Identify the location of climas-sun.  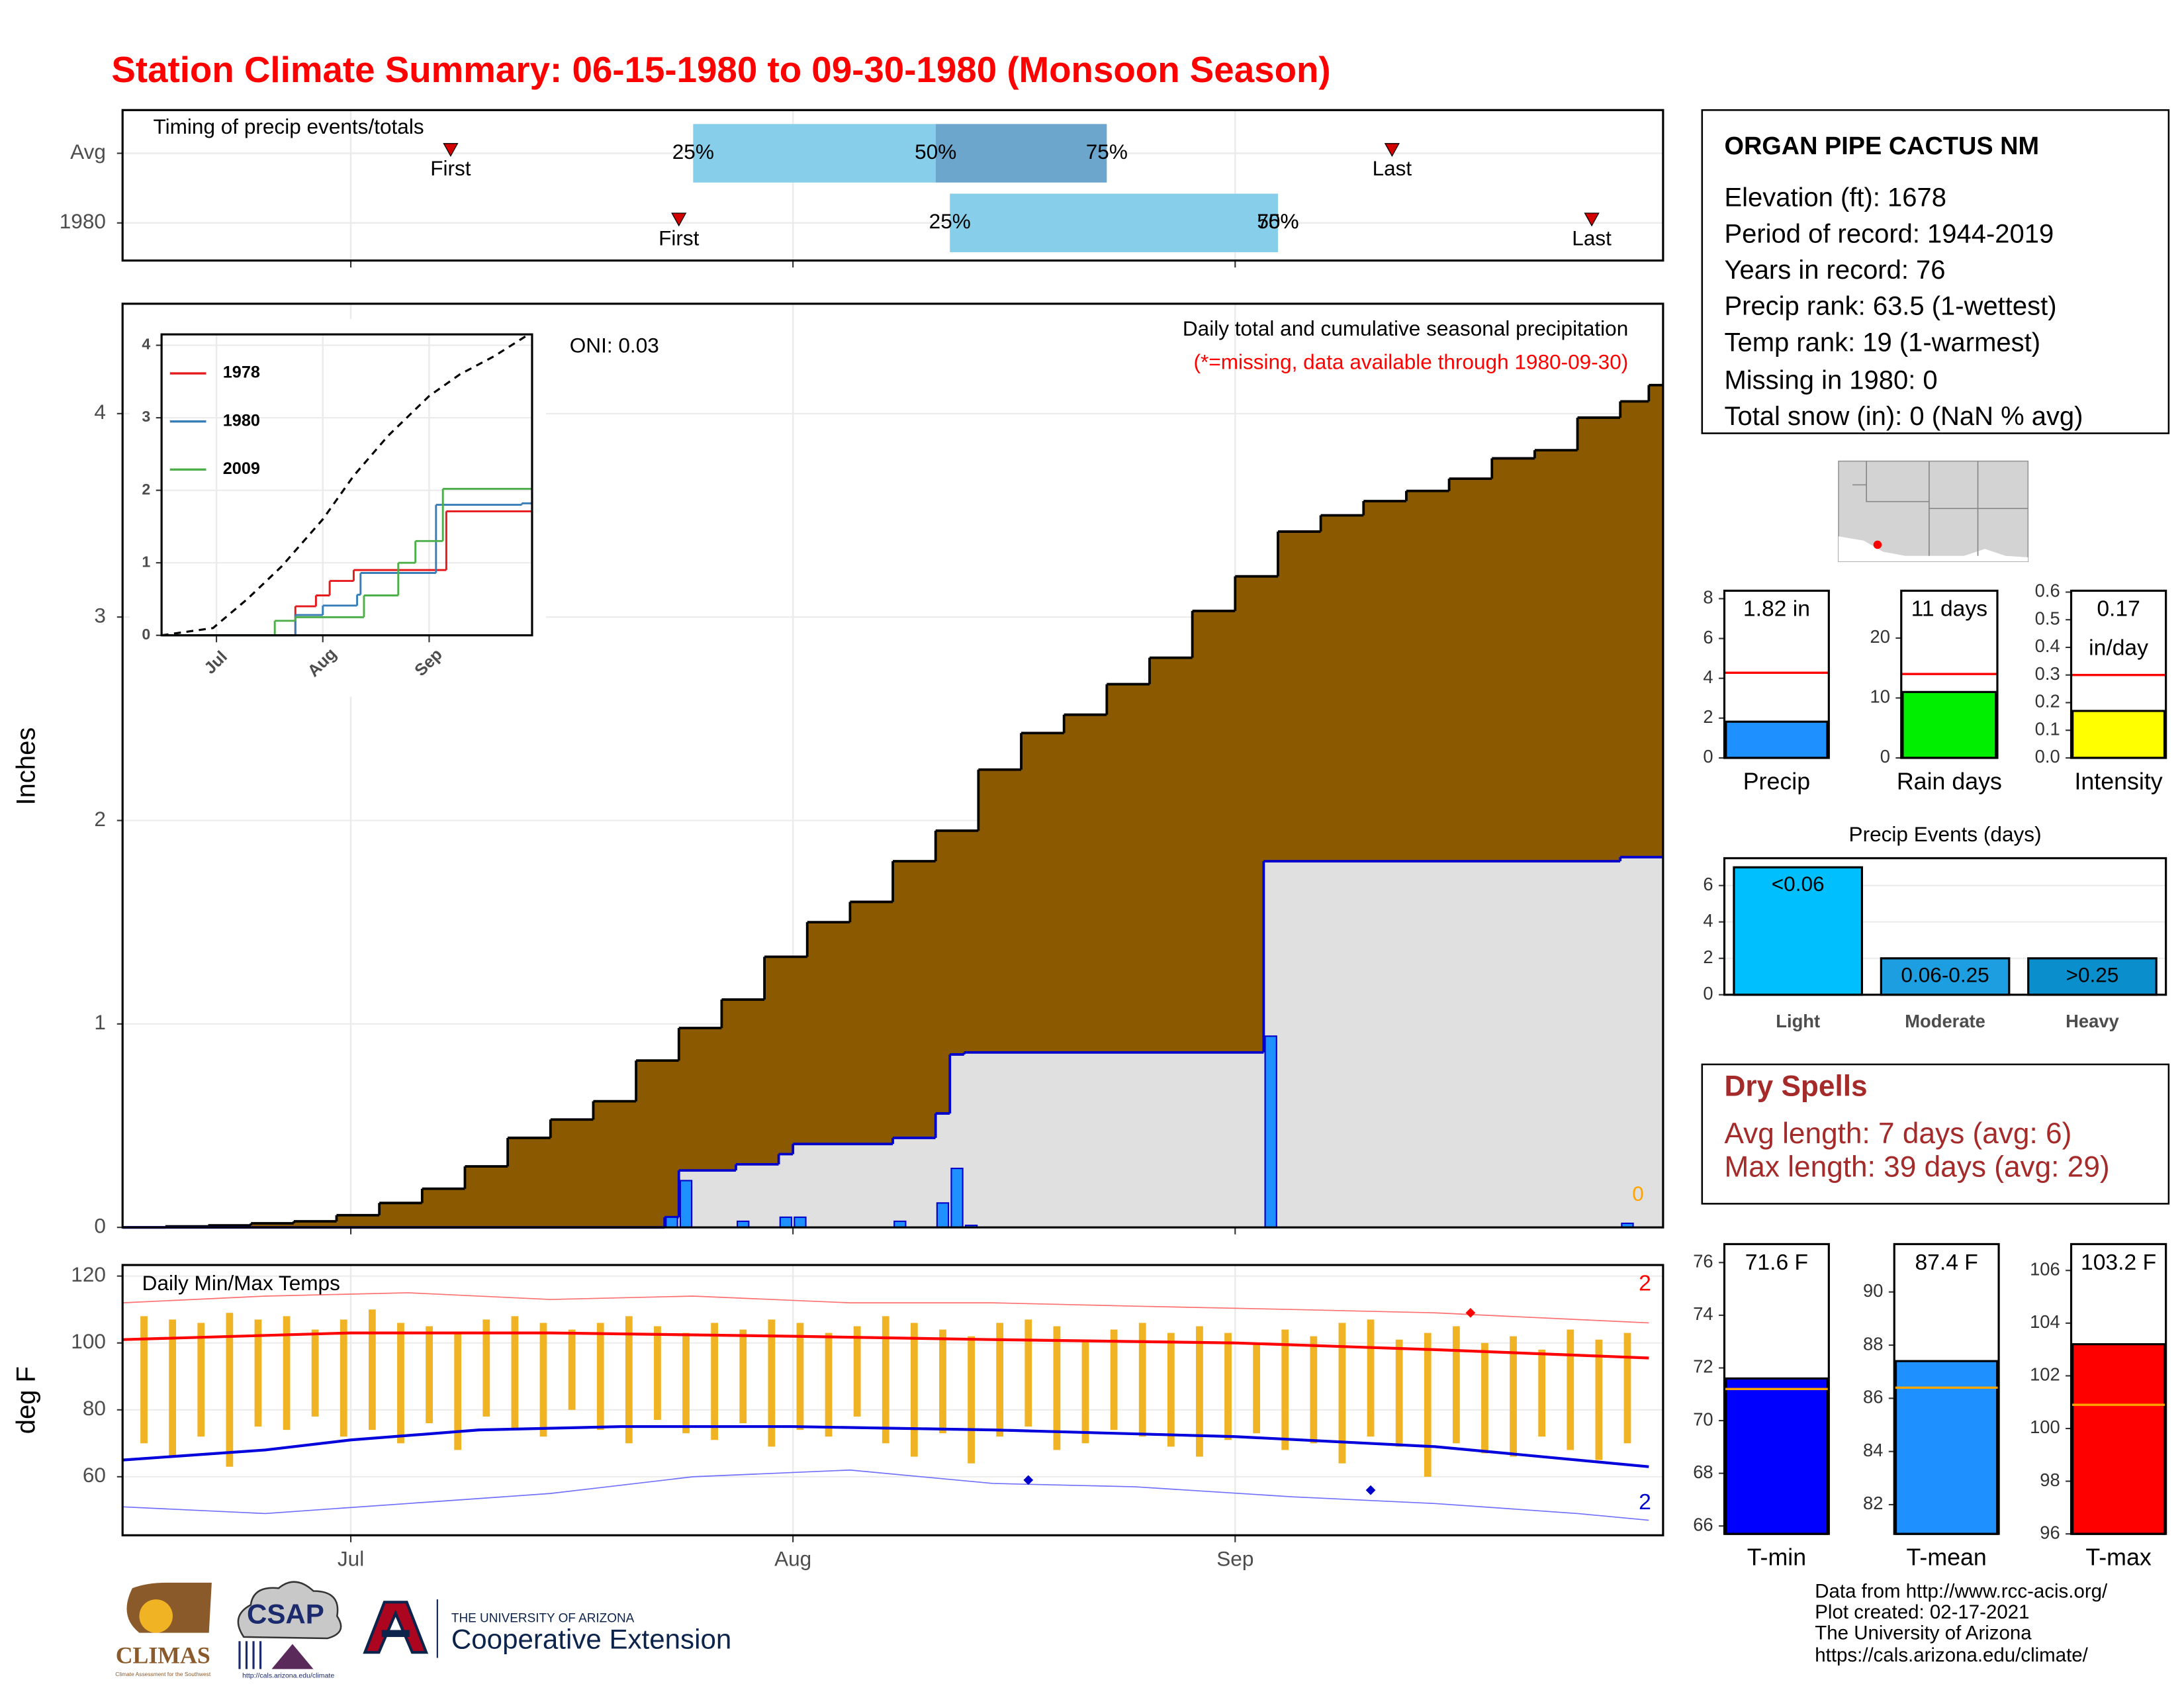
(156, 1616).